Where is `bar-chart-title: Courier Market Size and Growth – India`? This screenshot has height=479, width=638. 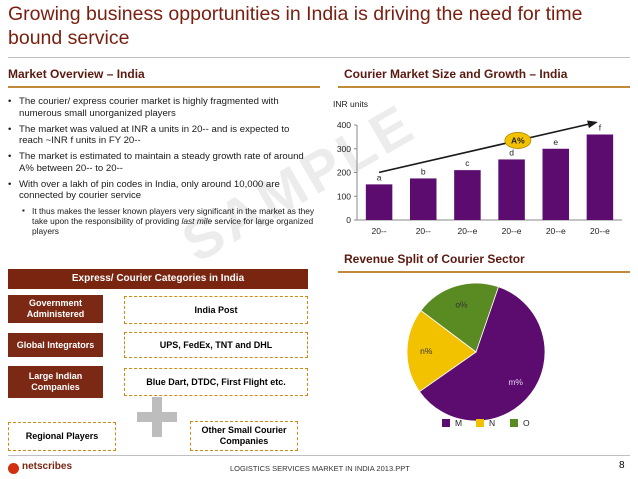
bar-chart-title: Courier Market Size and Growth – India is located at coordinates (456, 74).